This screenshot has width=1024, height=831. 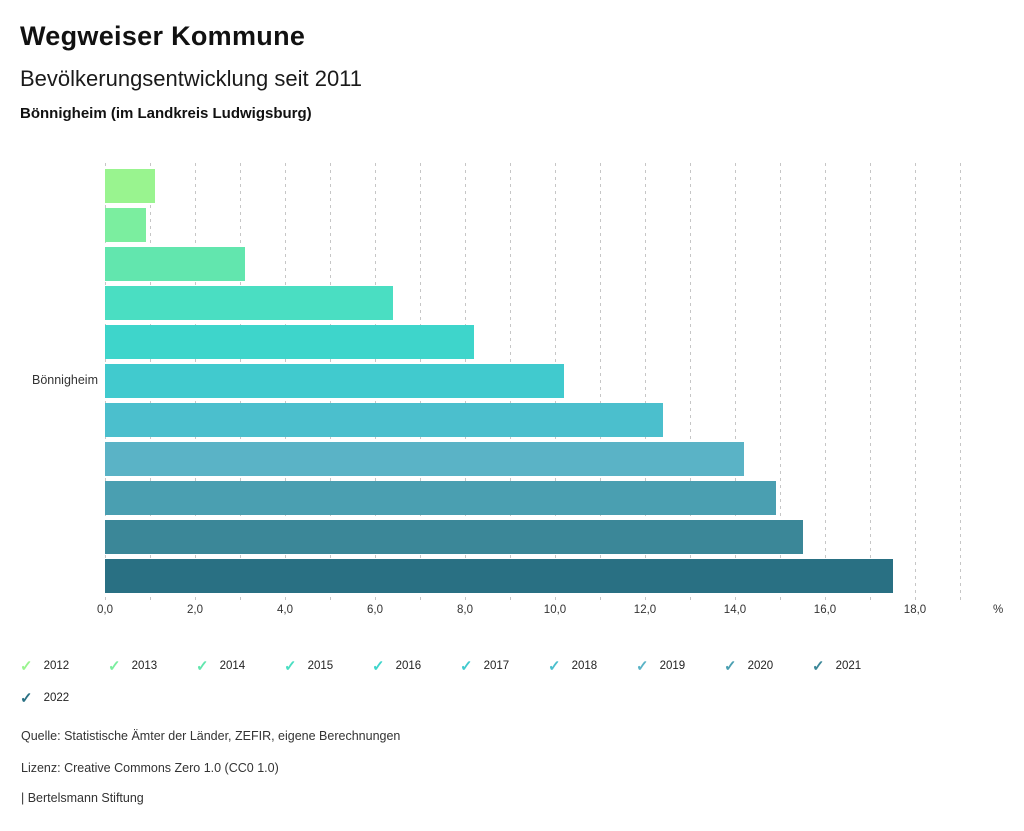 What do you see at coordinates (195, 610) in the screenshot?
I see `x-tick-label: 2,0` at bounding box center [195, 610].